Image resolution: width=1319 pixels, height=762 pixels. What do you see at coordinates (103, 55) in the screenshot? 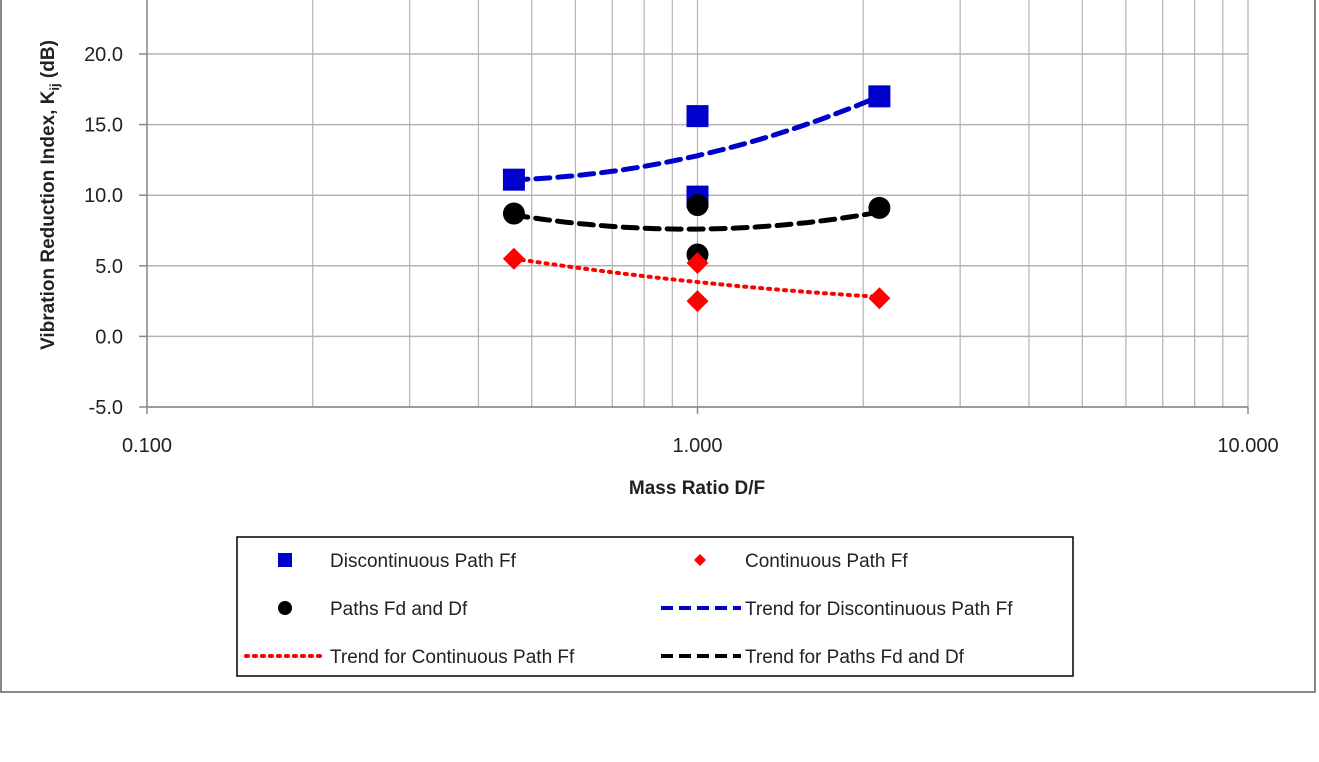
I see `y-tick-label: 20.0` at bounding box center [103, 55].